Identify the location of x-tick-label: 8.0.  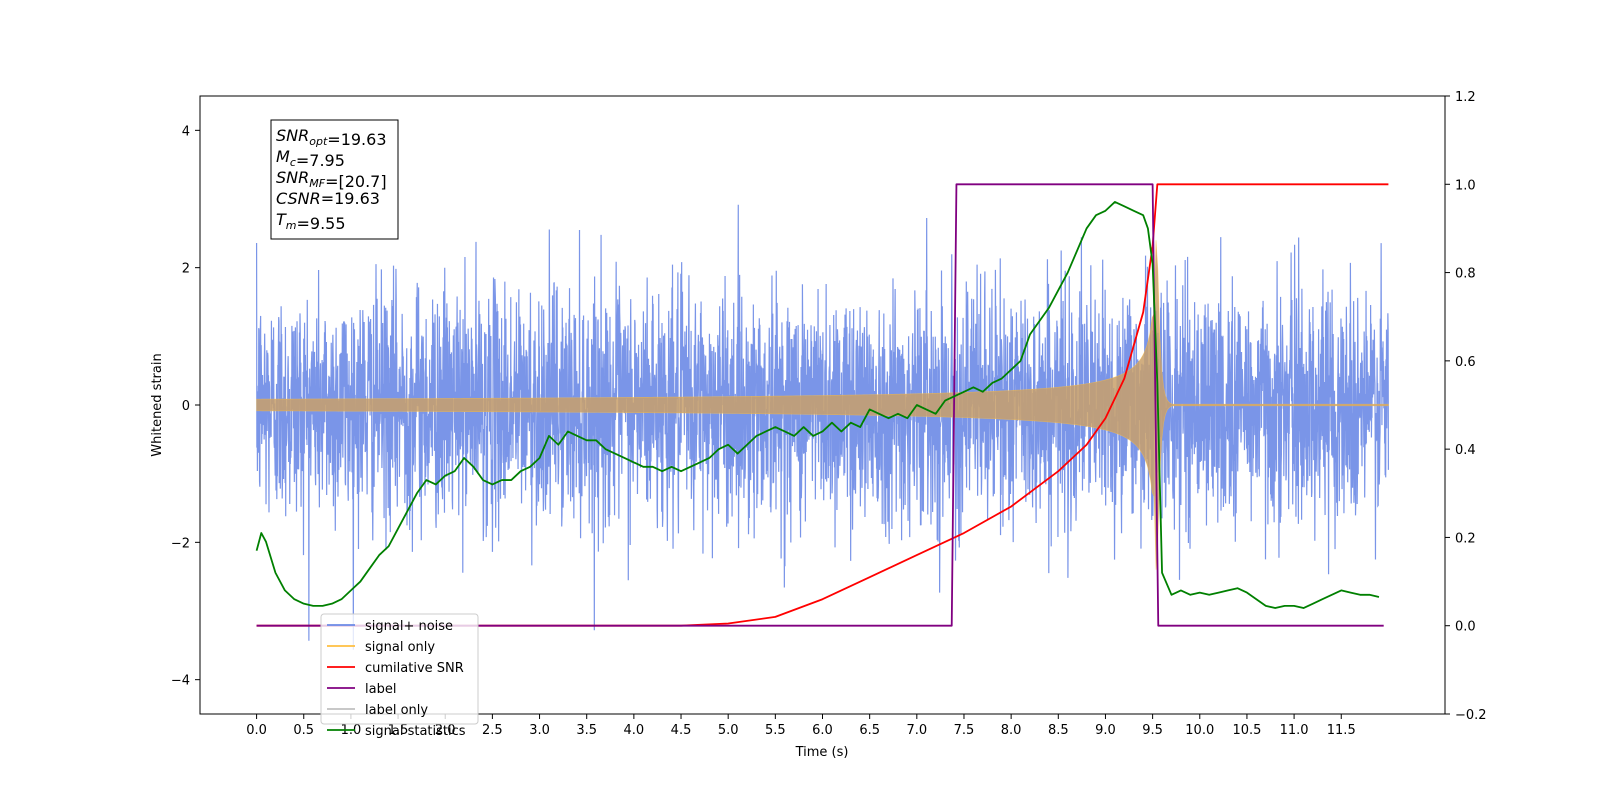
(1011, 730).